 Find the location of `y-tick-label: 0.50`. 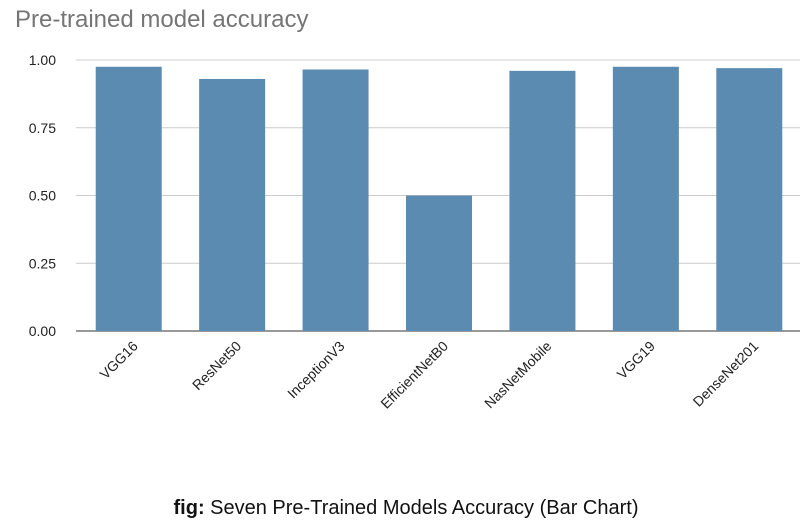

y-tick-label: 0.50 is located at coordinates (42, 196).